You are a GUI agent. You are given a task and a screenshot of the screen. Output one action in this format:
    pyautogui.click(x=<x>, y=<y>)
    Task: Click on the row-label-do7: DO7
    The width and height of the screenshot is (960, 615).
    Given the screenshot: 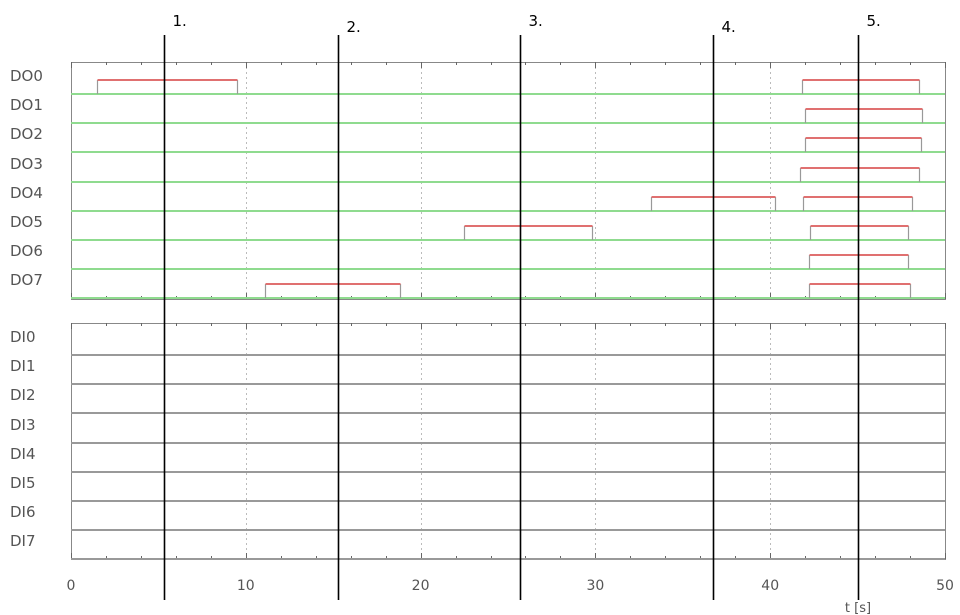 What is the action you would take?
    pyautogui.click(x=26, y=280)
    